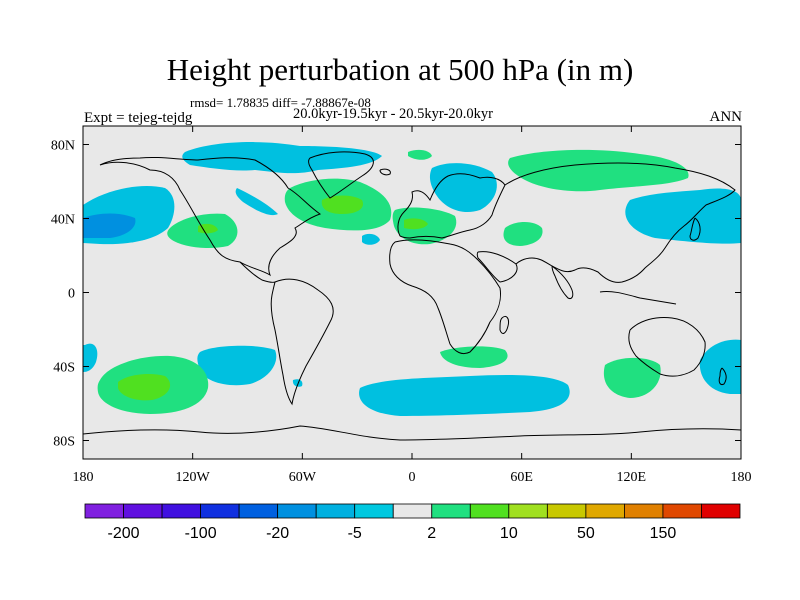 Image resolution: width=800 pixels, height=600 pixels. Describe the element at coordinates (280, 102) in the screenshot. I see `stats-text: rmsd= 1.78835 diff= -7.88867e-08` at that location.